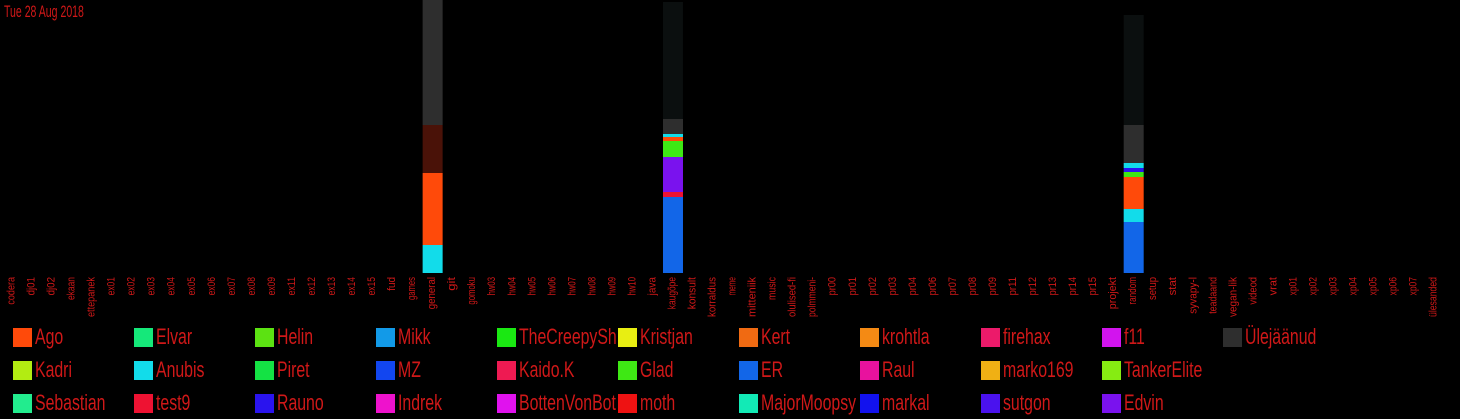  What do you see at coordinates (1041, 336) in the screenshot?
I see `legend-item: firehax` at bounding box center [1041, 336].